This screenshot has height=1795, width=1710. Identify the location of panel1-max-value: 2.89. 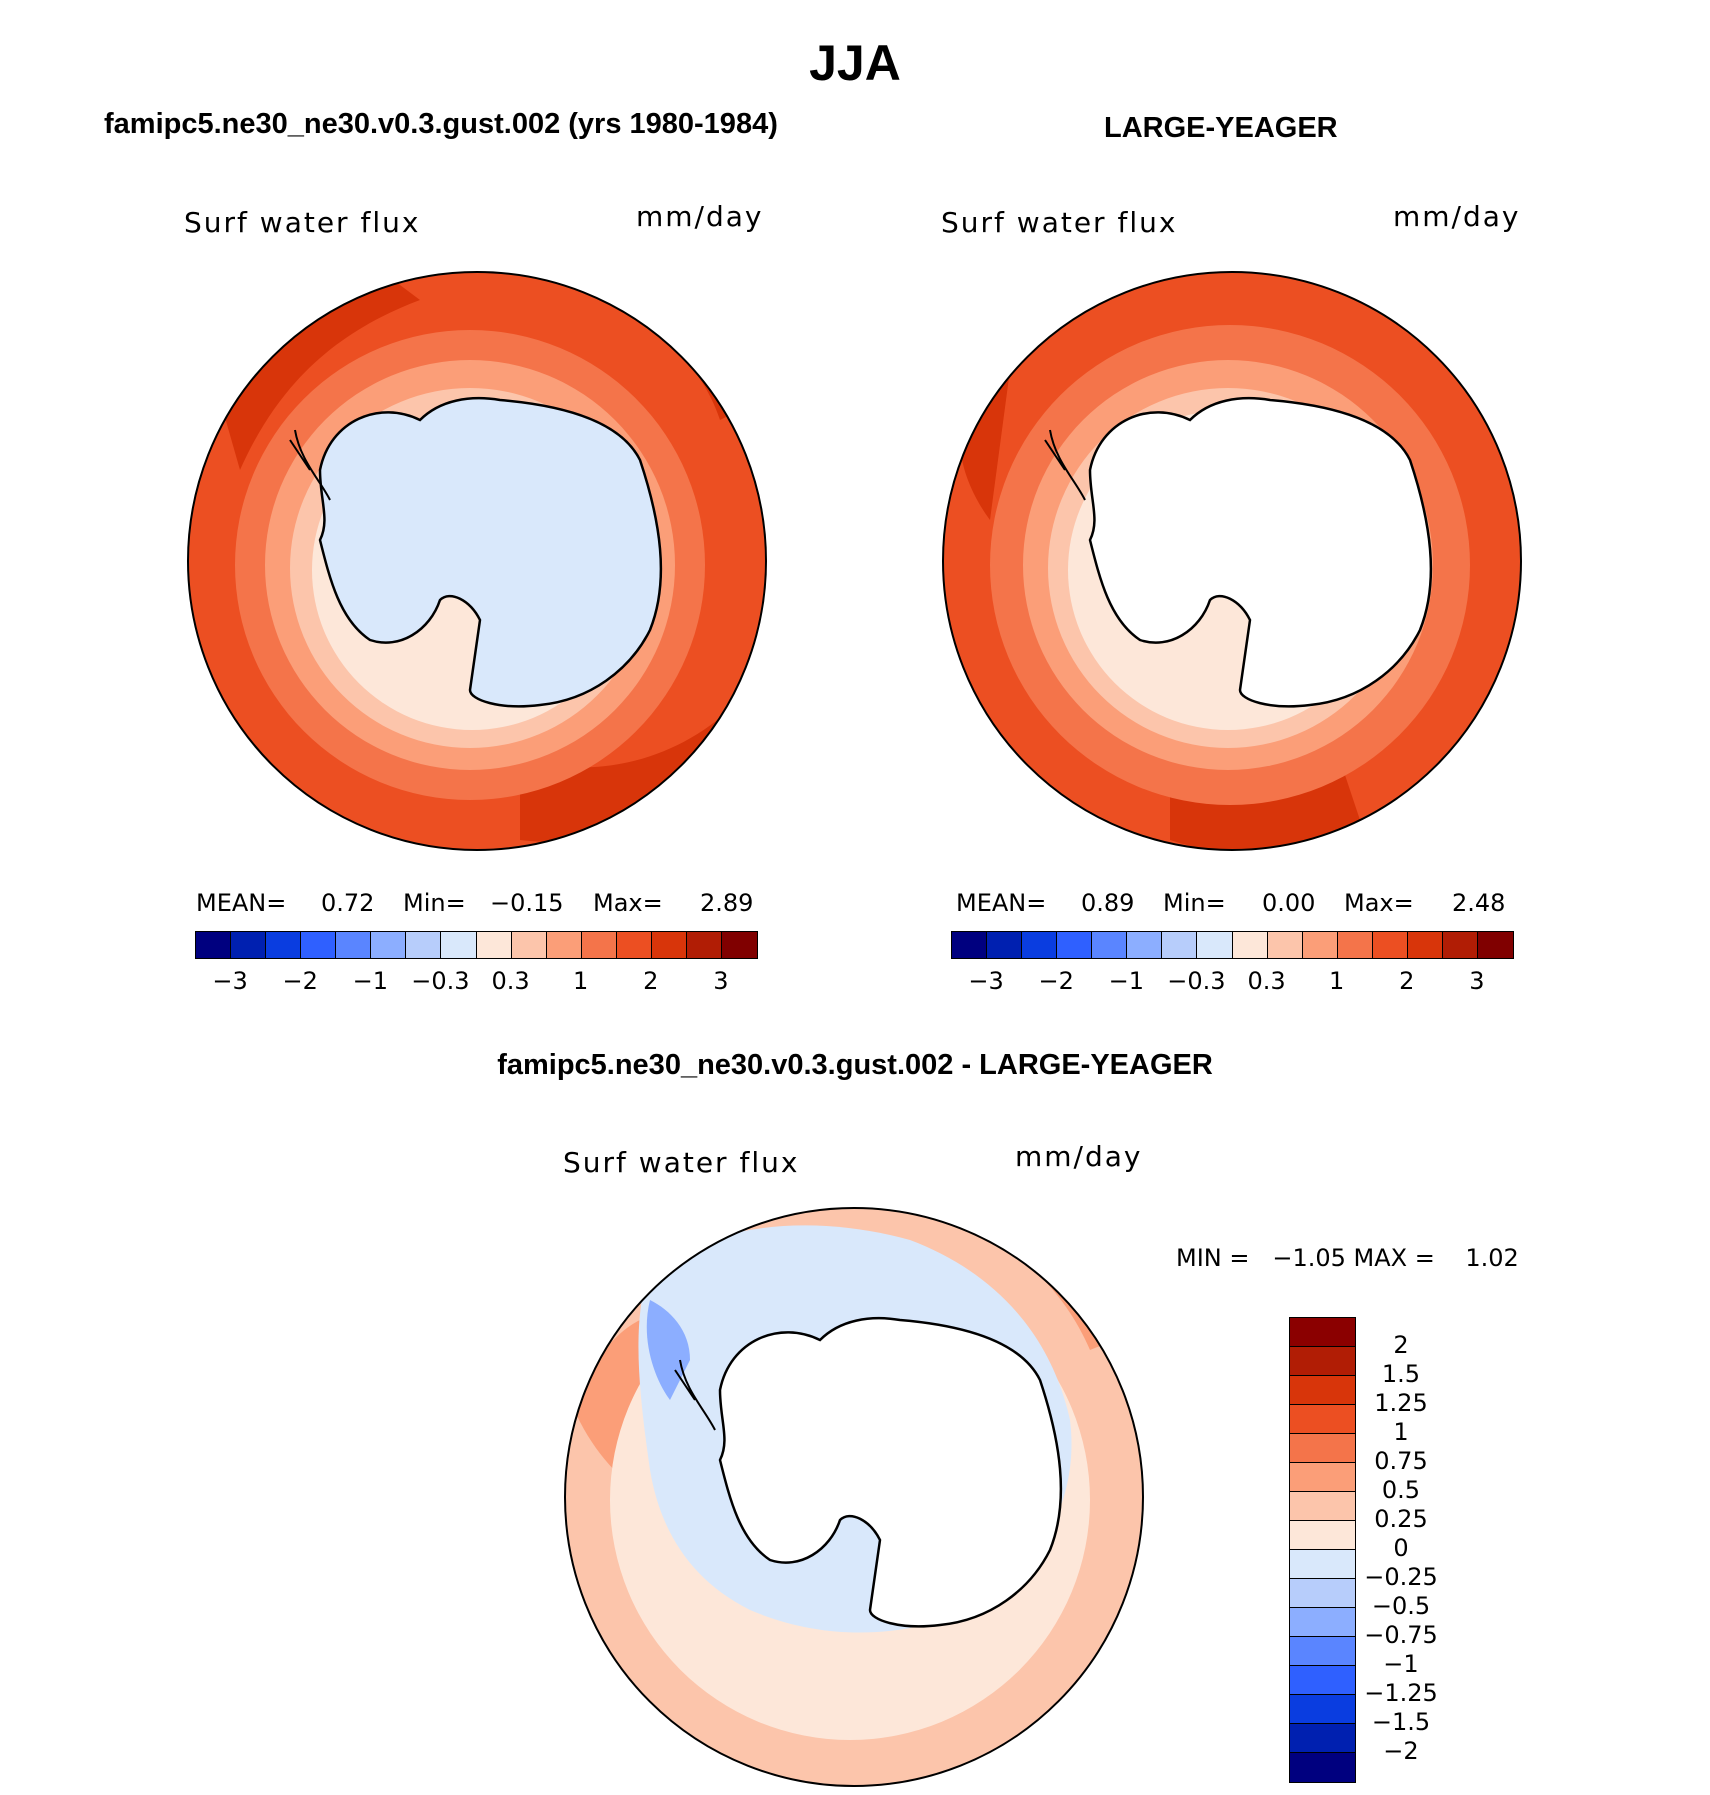
(727, 903).